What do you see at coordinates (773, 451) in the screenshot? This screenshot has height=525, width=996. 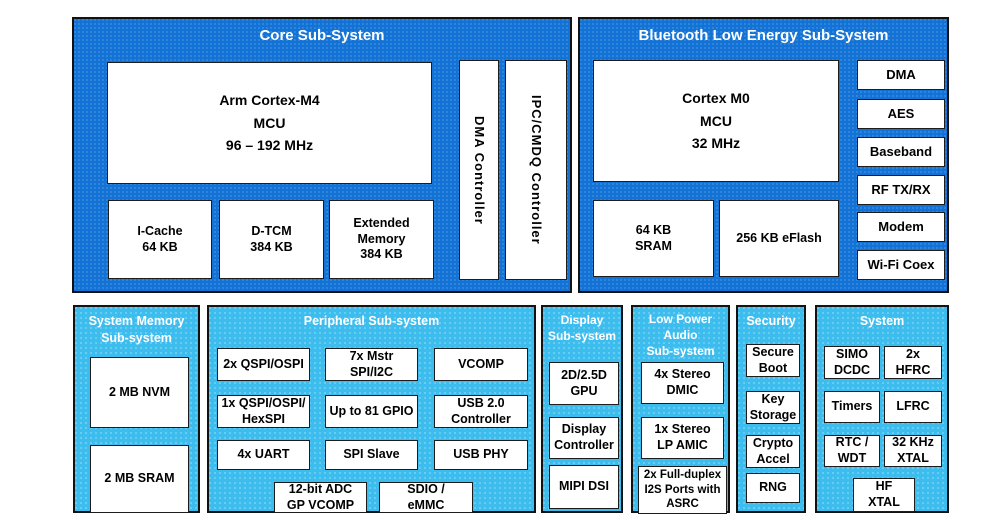 I see `crypto-accel-box: Crypto Accel` at bounding box center [773, 451].